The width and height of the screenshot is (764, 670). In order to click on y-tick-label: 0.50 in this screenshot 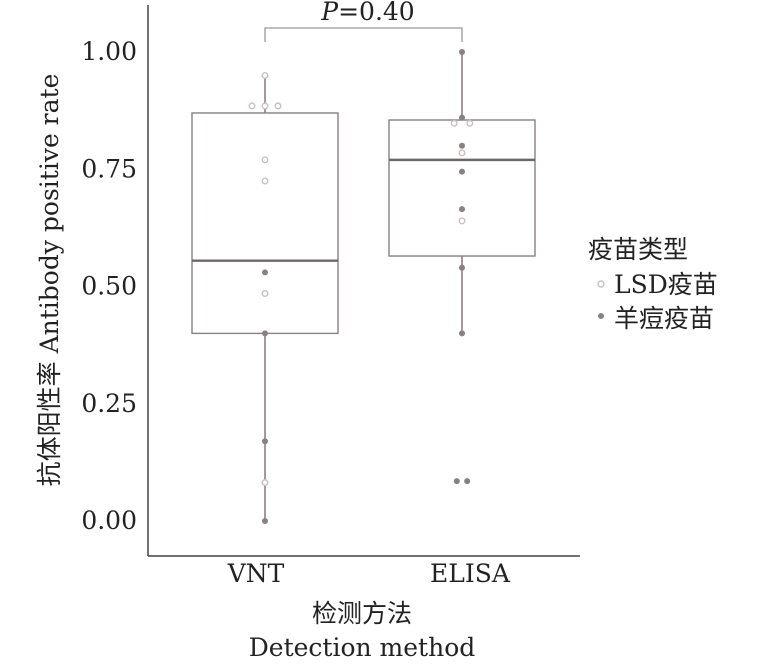, I will do `click(109, 286)`.